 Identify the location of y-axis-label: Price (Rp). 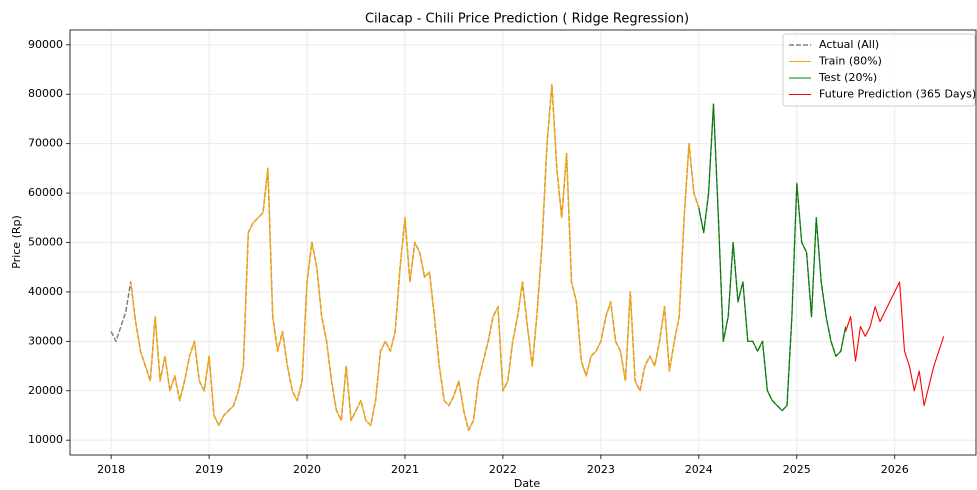
(16, 242).